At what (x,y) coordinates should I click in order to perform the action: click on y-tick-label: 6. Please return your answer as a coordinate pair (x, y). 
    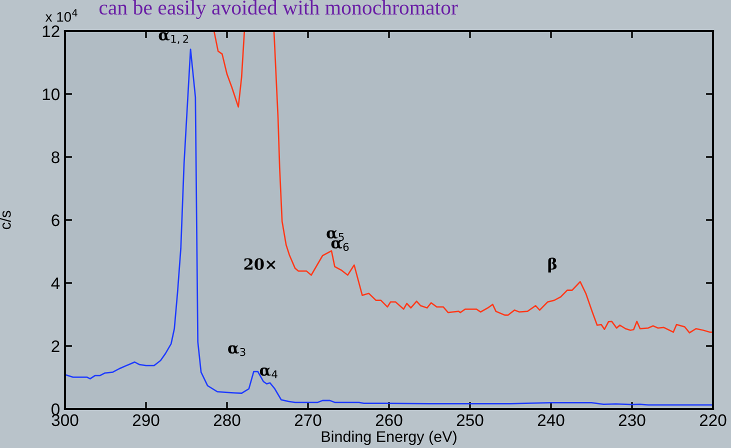
    Looking at the image, I should click on (56, 220).